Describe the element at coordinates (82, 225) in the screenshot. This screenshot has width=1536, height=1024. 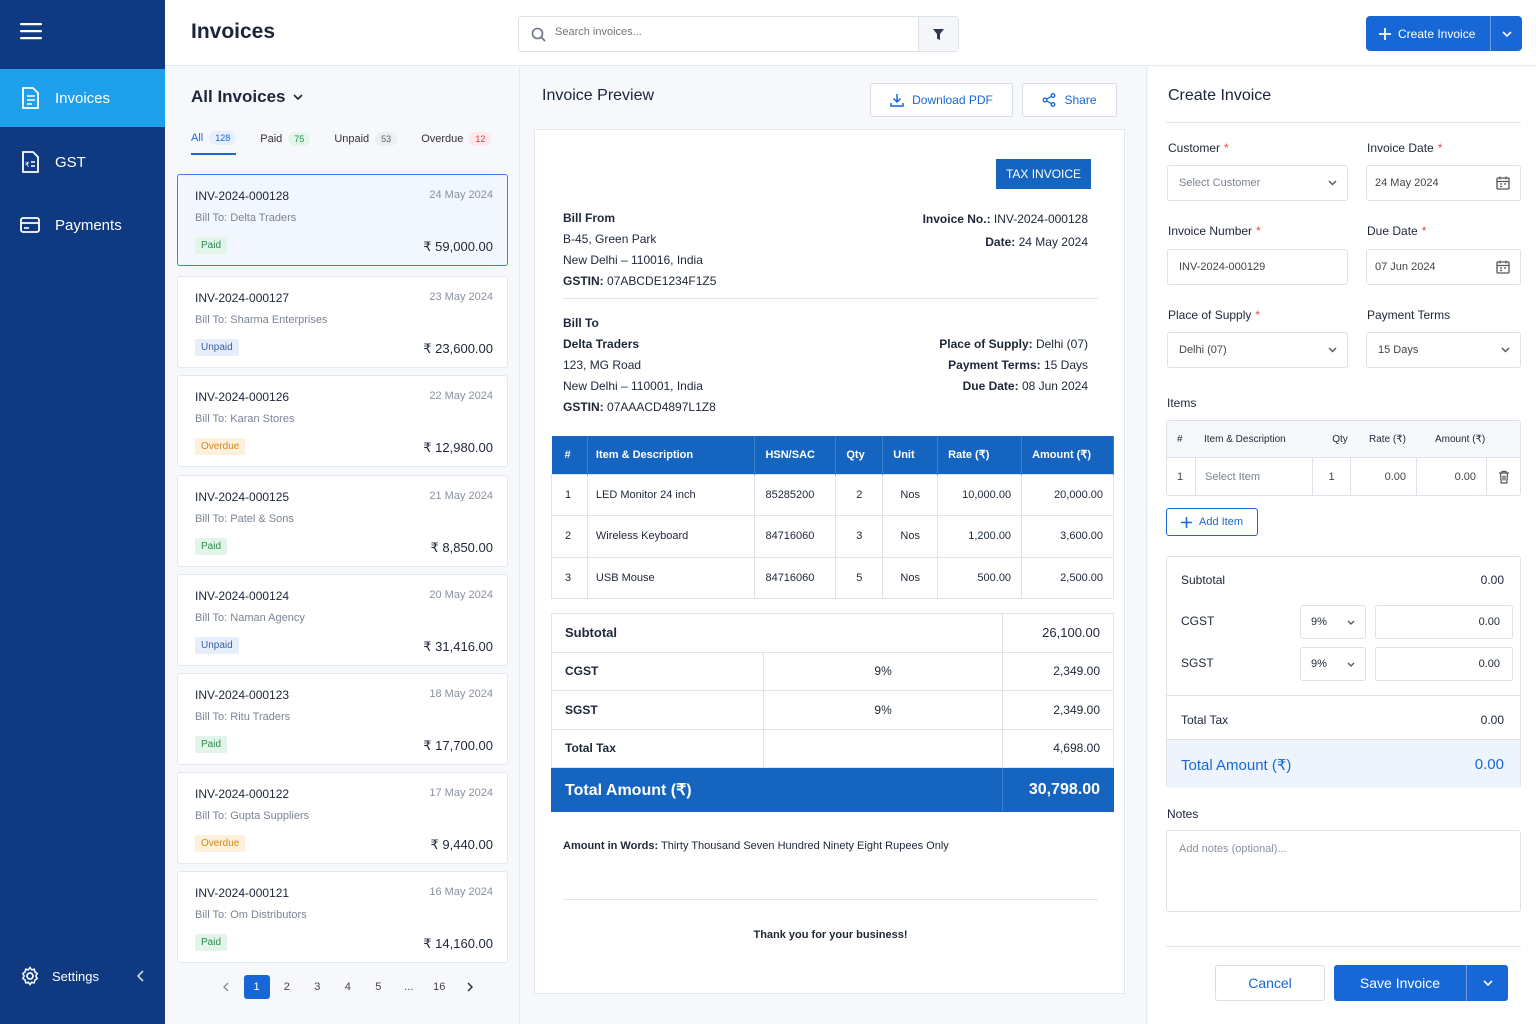
I see `sidebar-item-payments: Payments` at that location.